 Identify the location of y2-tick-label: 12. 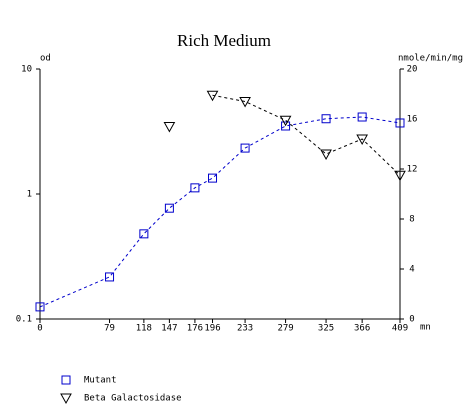
(412, 170).